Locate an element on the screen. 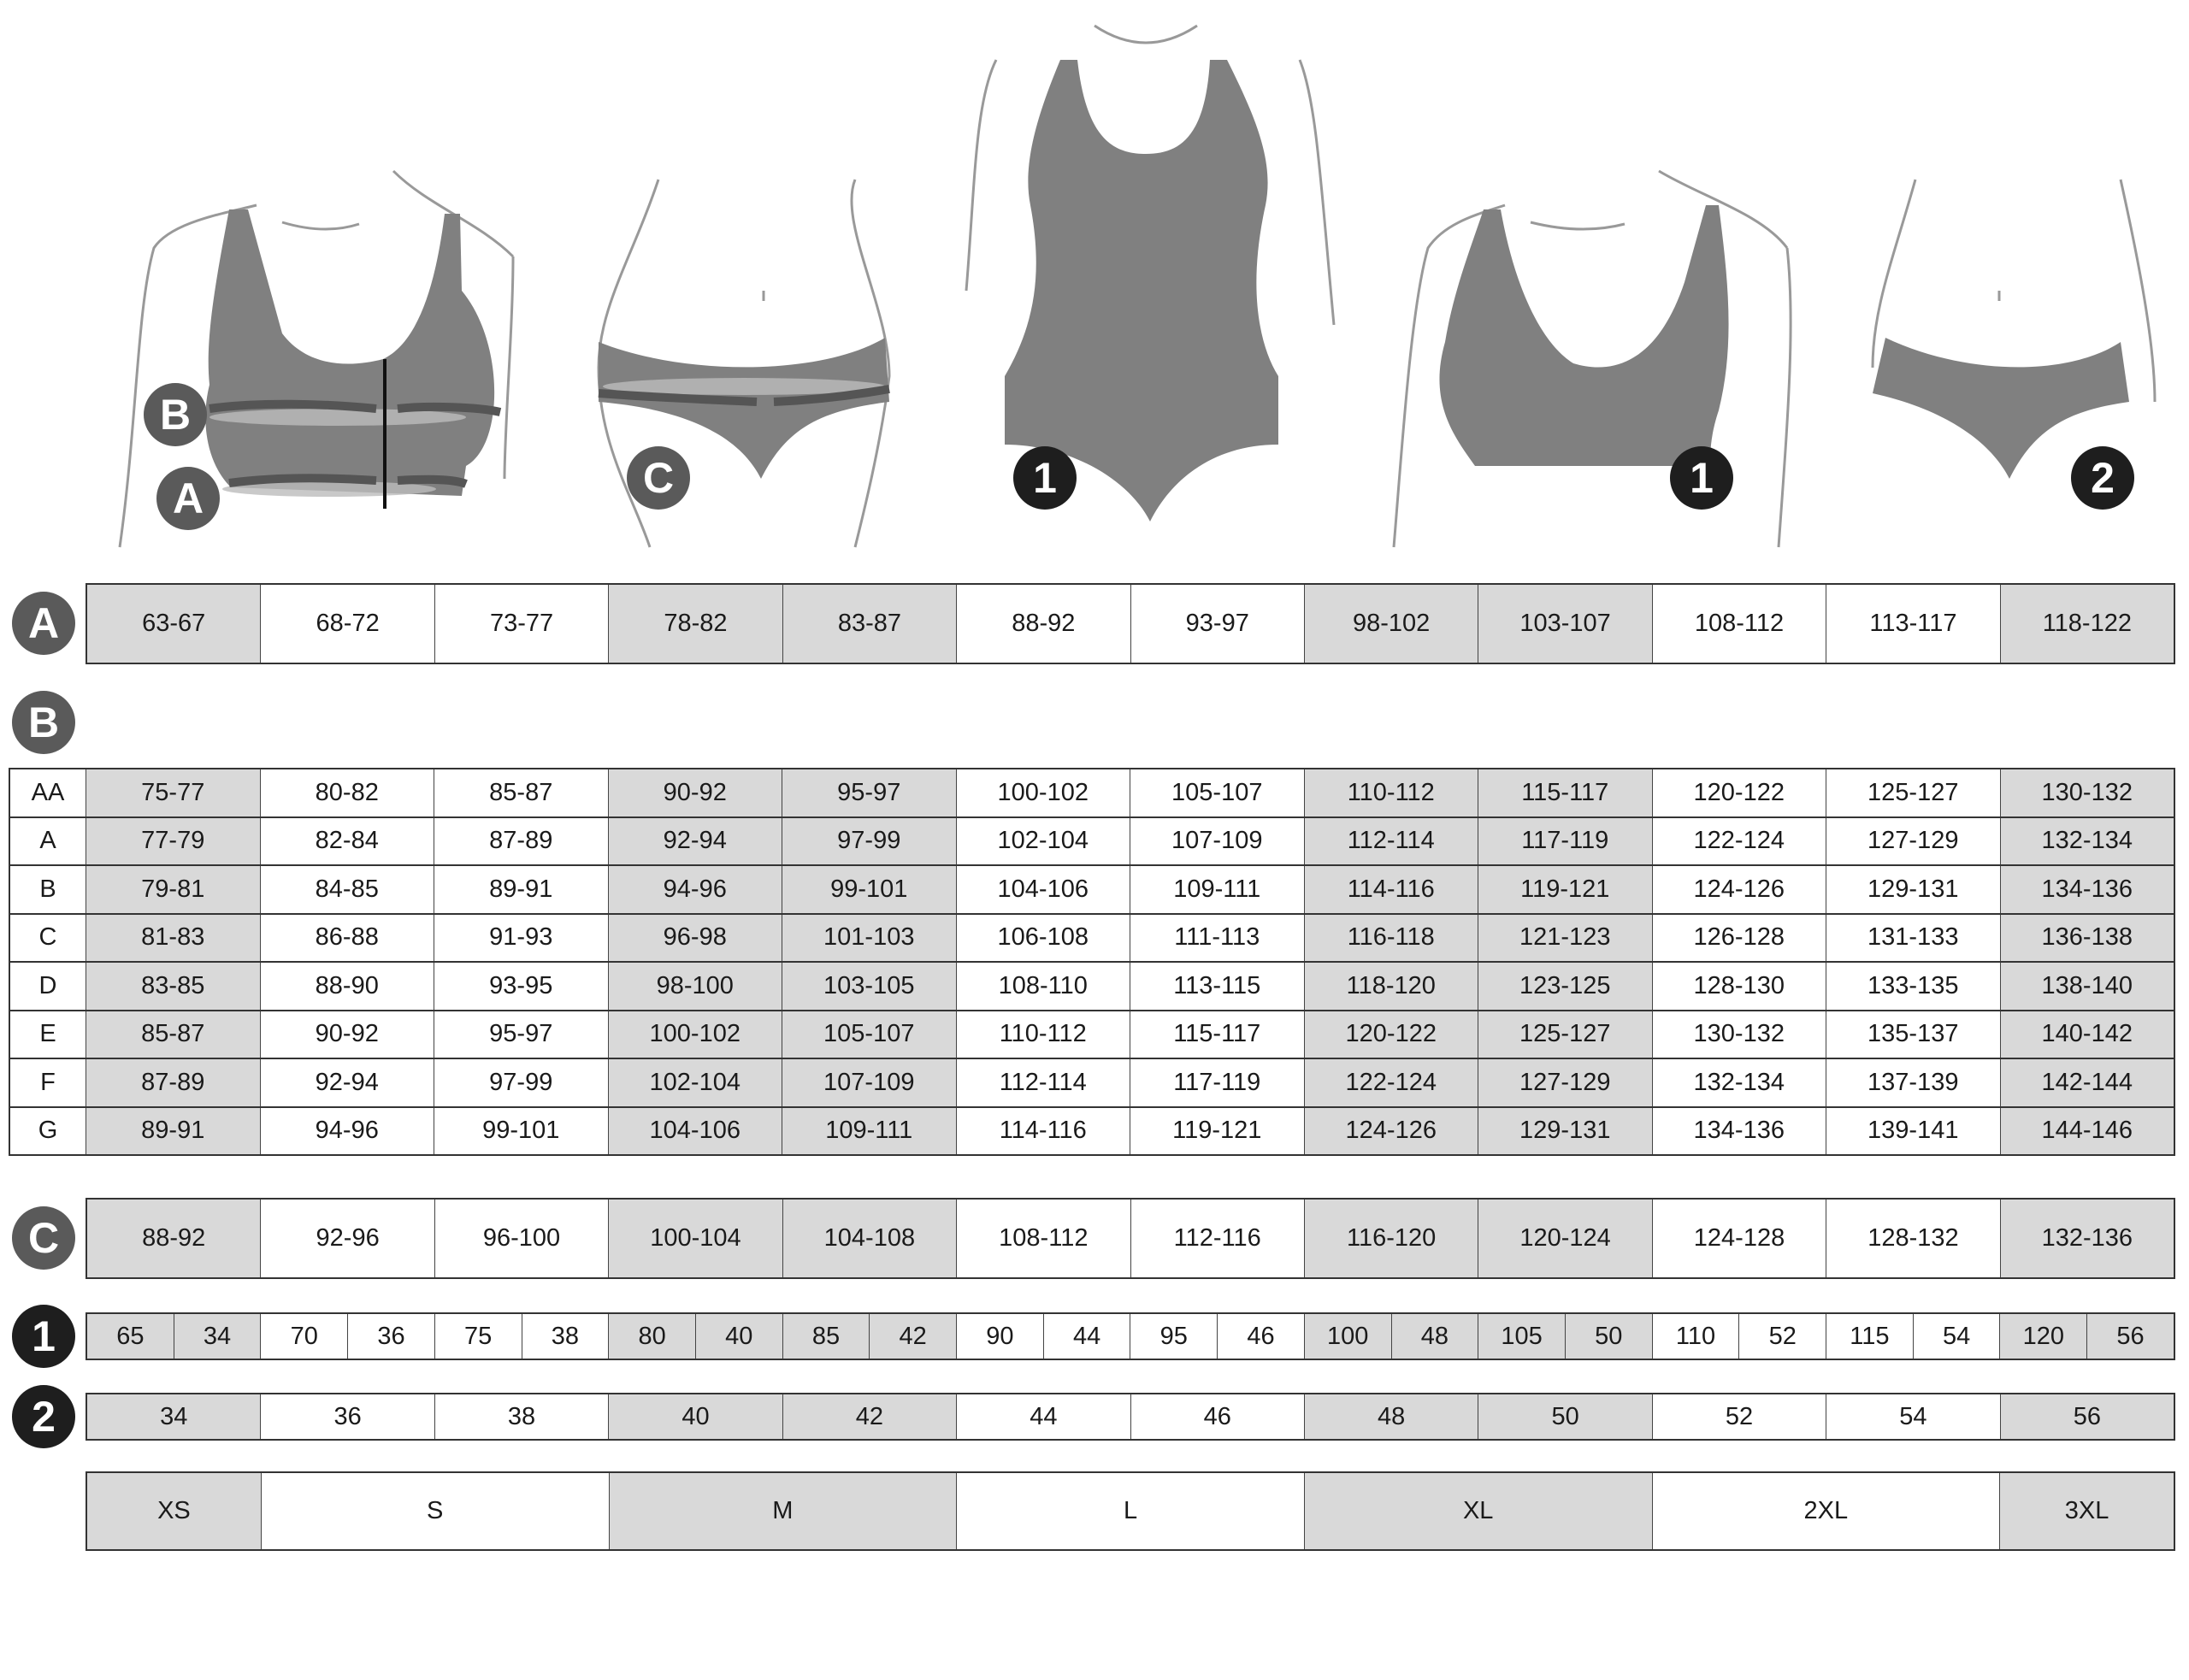 This screenshot has height=1680, width=2189. section-2-cell: 50 is located at coordinates (1565, 1417).